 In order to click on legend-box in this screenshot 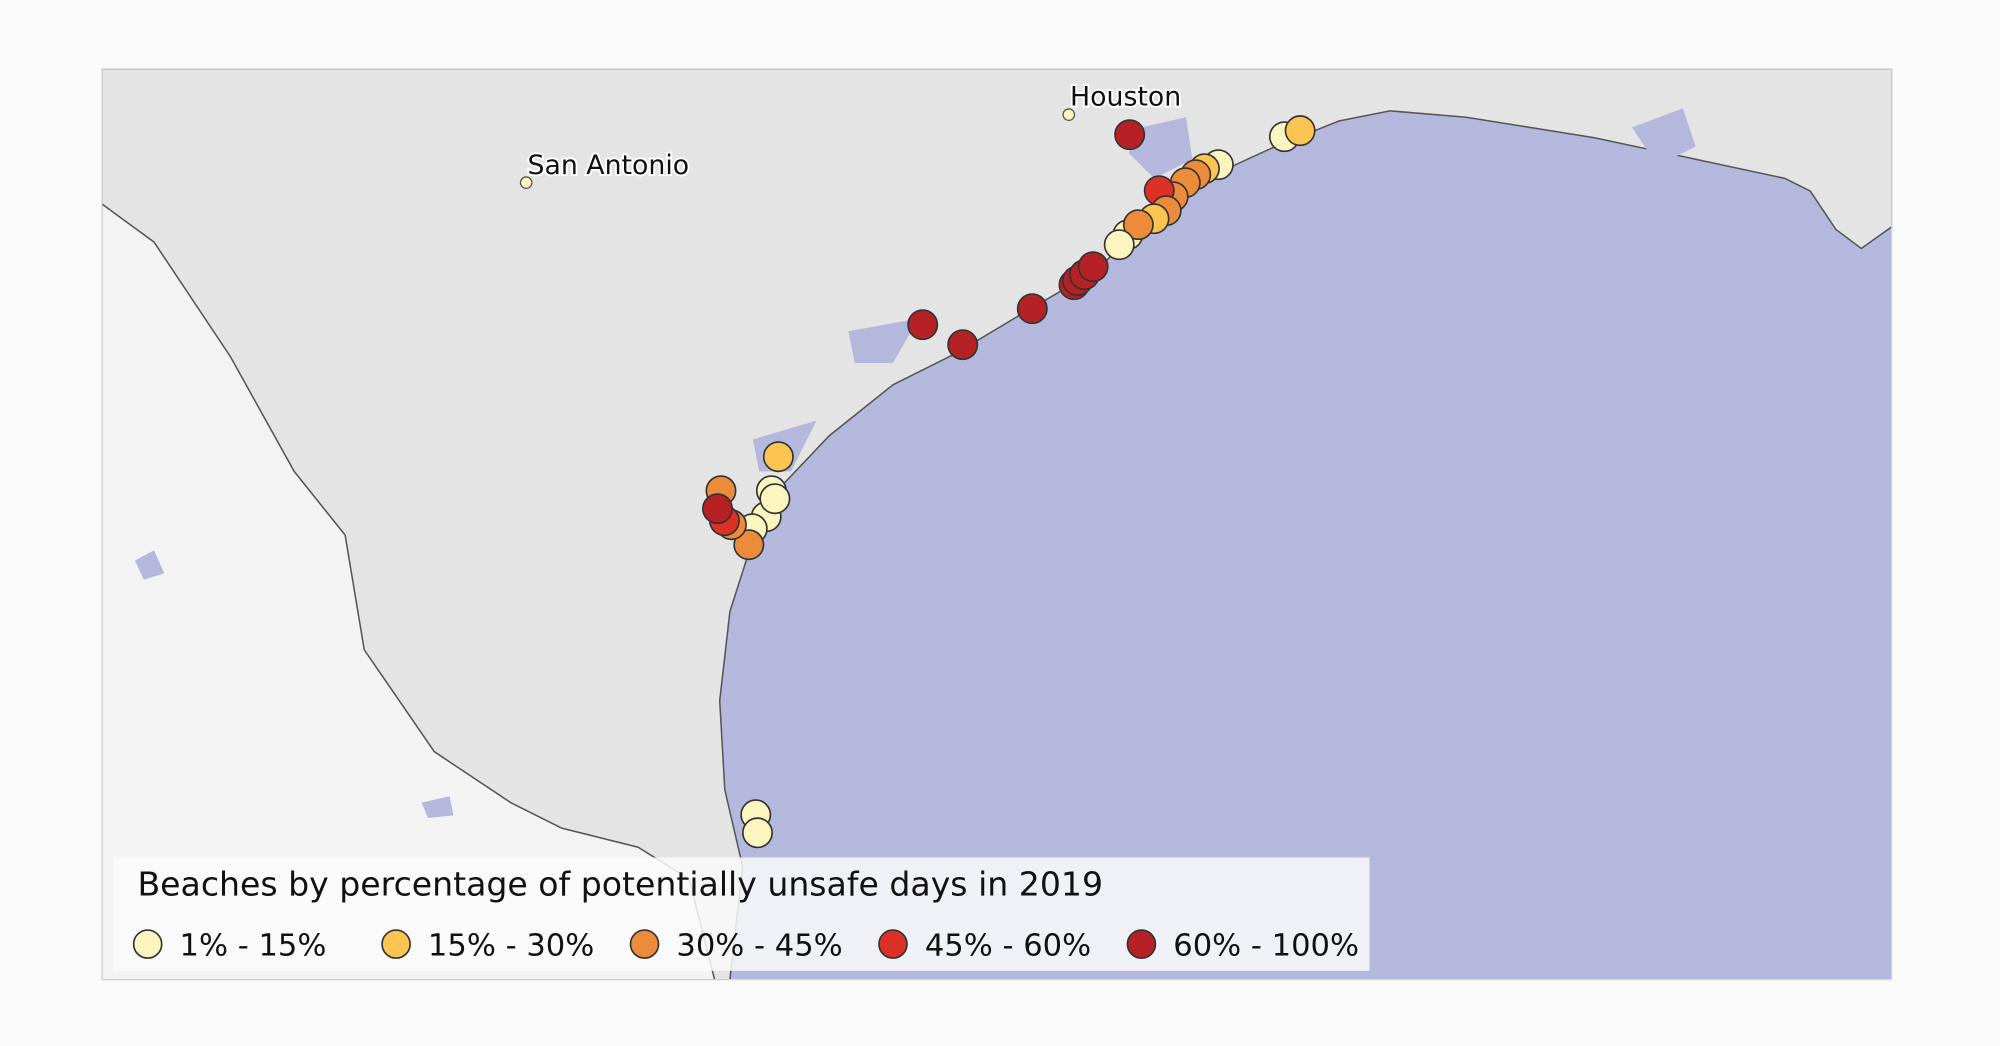, I will do `click(741, 914)`.